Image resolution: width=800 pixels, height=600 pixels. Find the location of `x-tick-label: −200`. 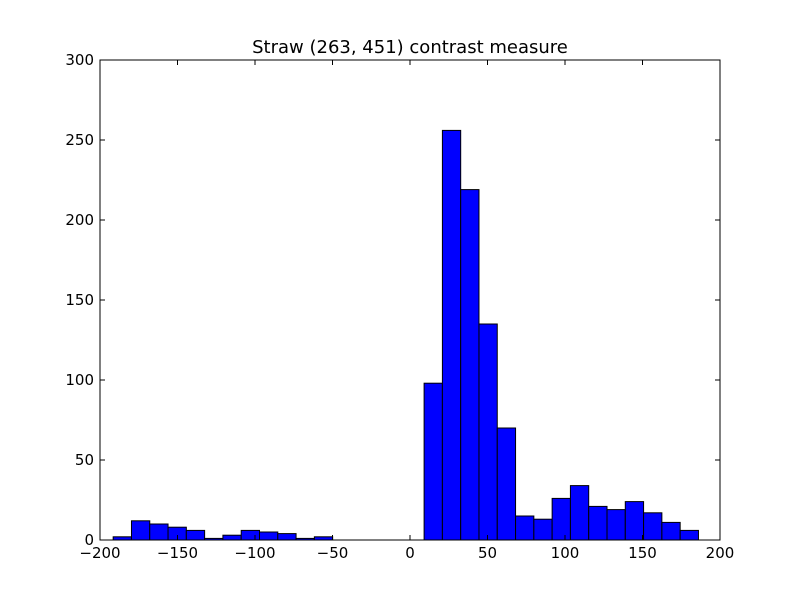

x-tick-label: −200 is located at coordinates (99, 553).